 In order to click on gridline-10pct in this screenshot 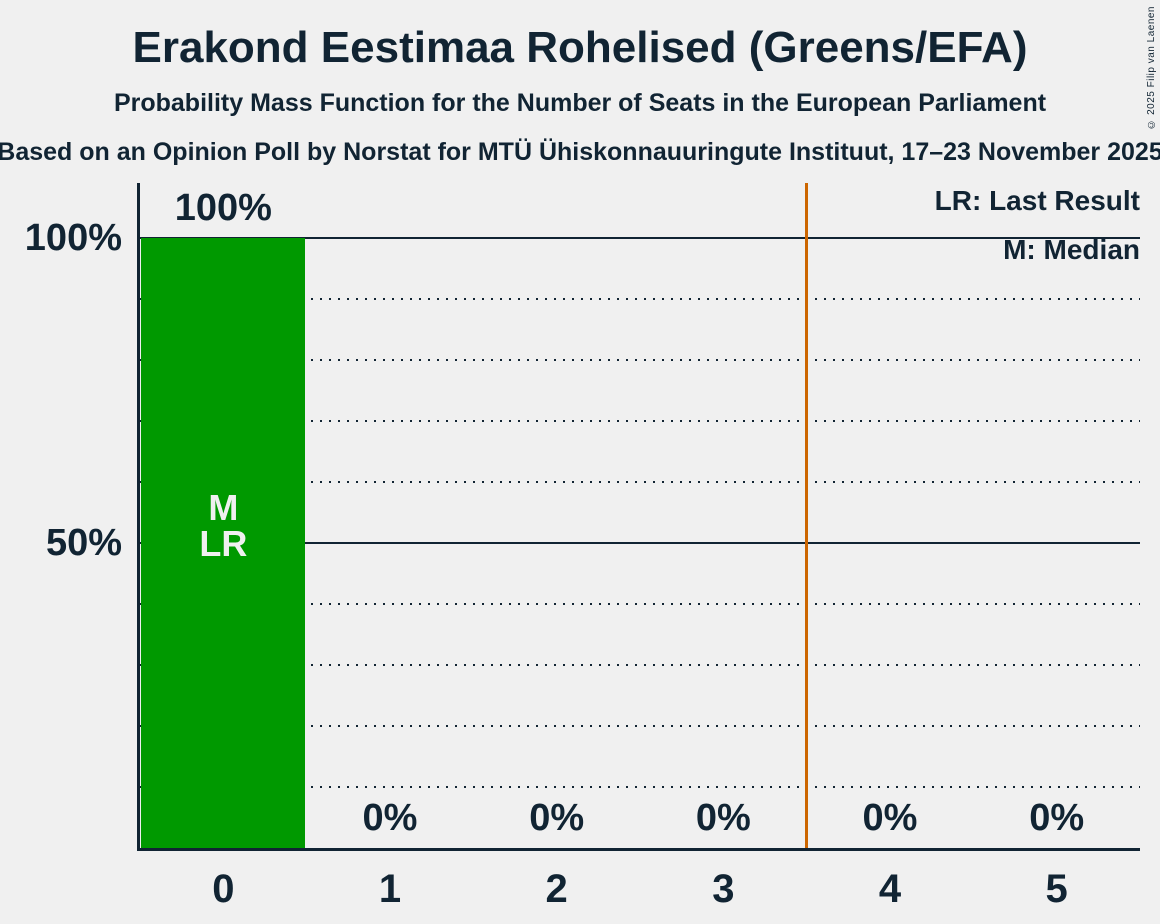, I will do `click(640, 787)`.